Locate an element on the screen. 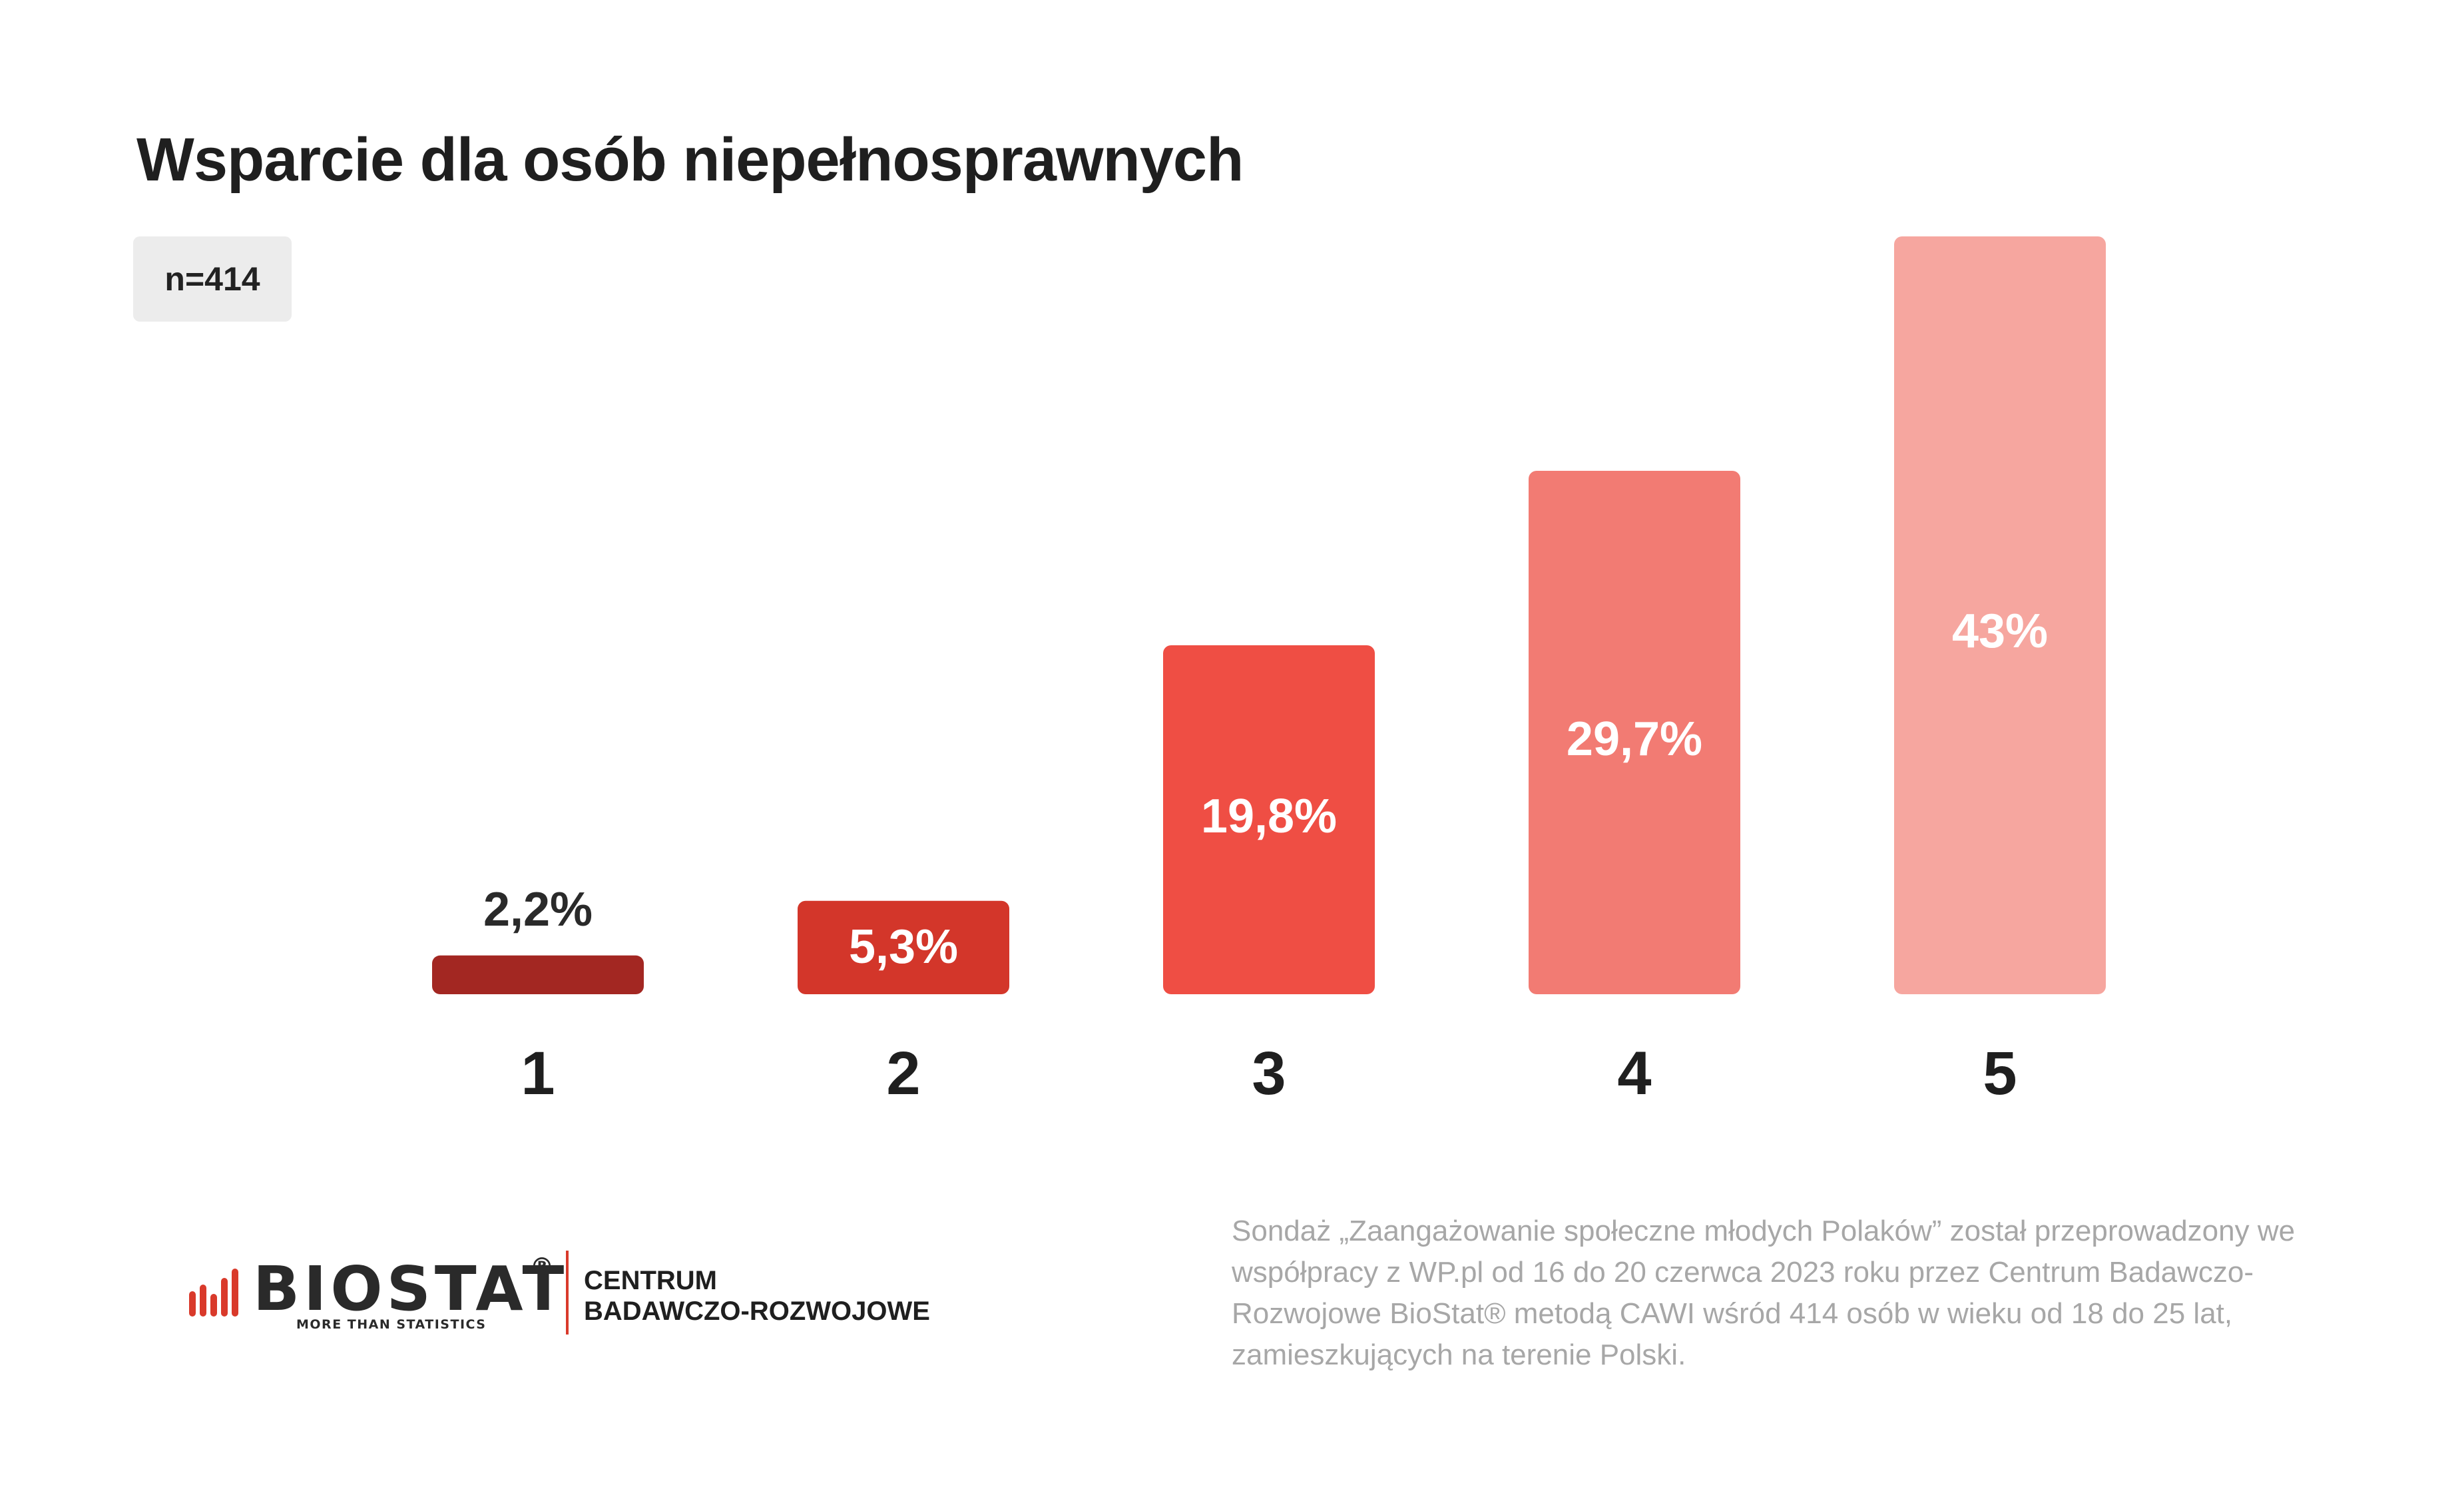 The height and width of the screenshot is (1497, 2464). value-label-1: 2,2% is located at coordinates (538, 910).